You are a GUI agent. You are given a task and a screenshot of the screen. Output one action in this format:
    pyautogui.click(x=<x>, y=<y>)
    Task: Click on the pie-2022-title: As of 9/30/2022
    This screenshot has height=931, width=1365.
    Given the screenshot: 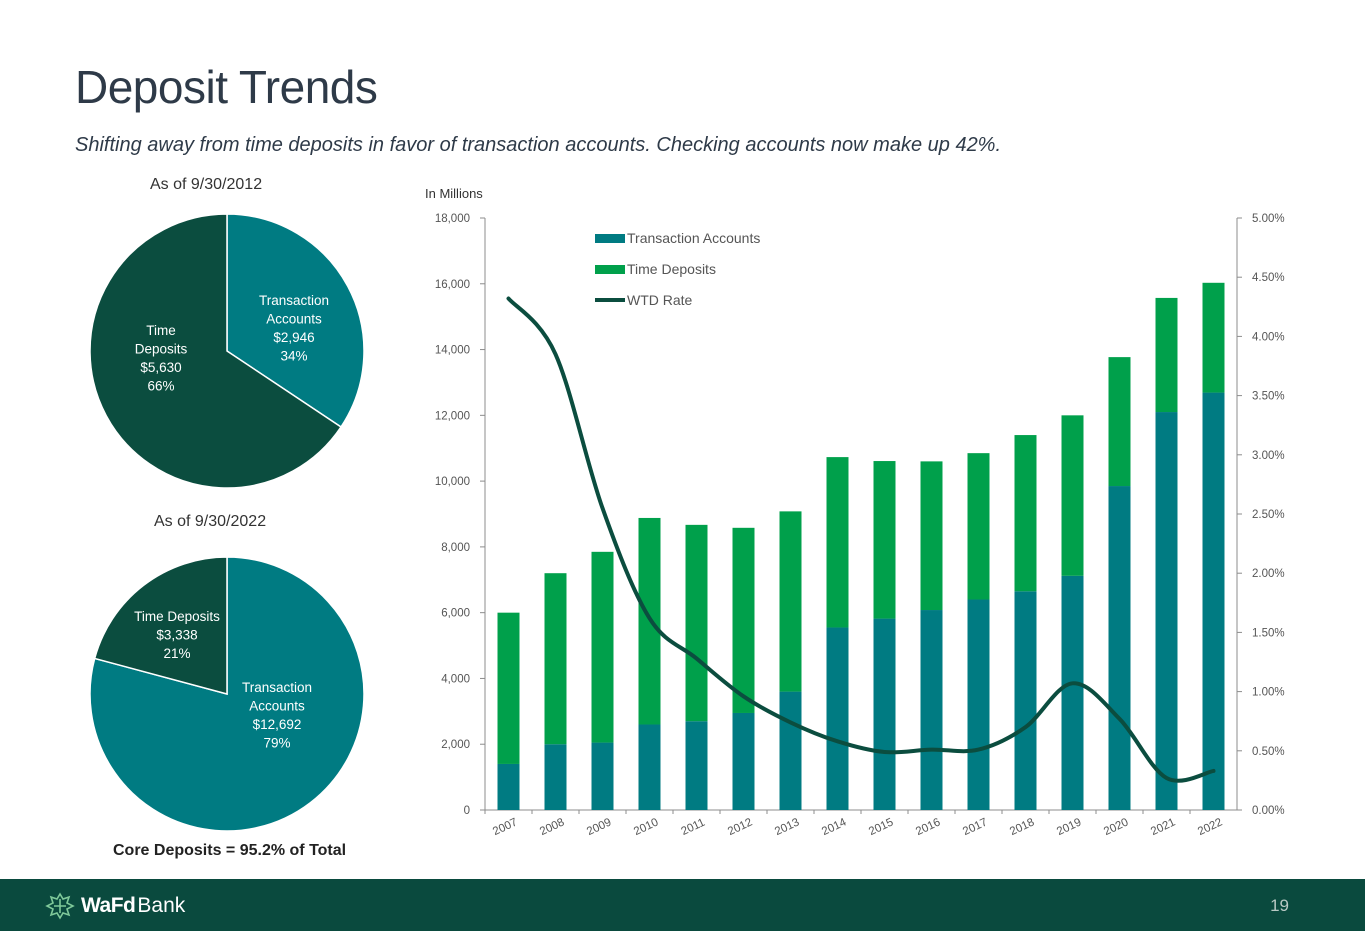 What is the action you would take?
    pyautogui.click(x=210, y=521)
    